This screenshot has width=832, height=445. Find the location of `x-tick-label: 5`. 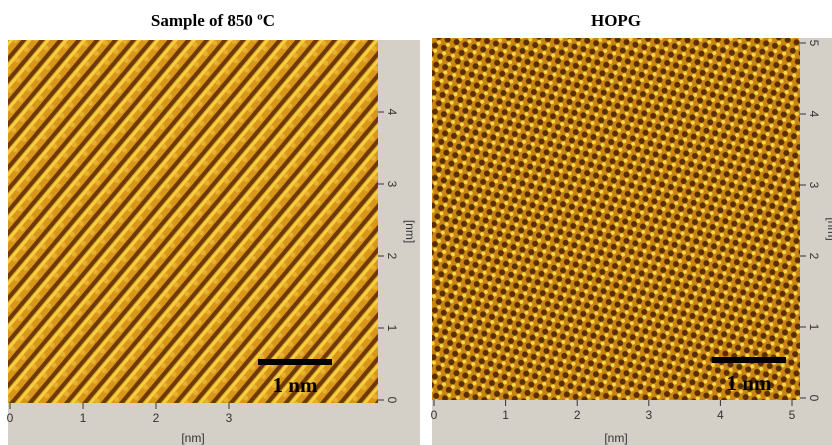

x-tick-label: 5 is located at coordinates (792, 415).